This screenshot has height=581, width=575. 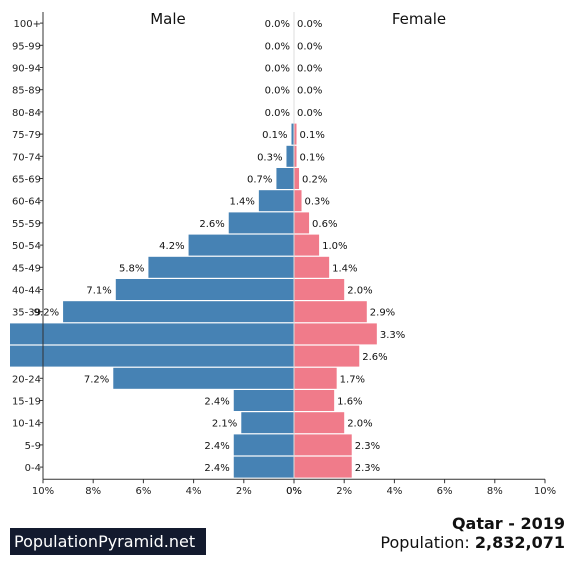 I want to click on x-tick-label: 0%, so click(x=294, y=491).